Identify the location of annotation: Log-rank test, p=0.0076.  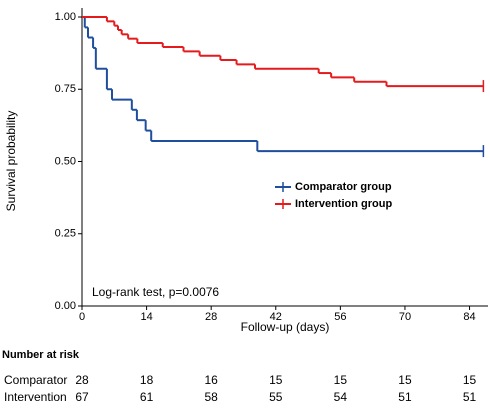
(155, 292).